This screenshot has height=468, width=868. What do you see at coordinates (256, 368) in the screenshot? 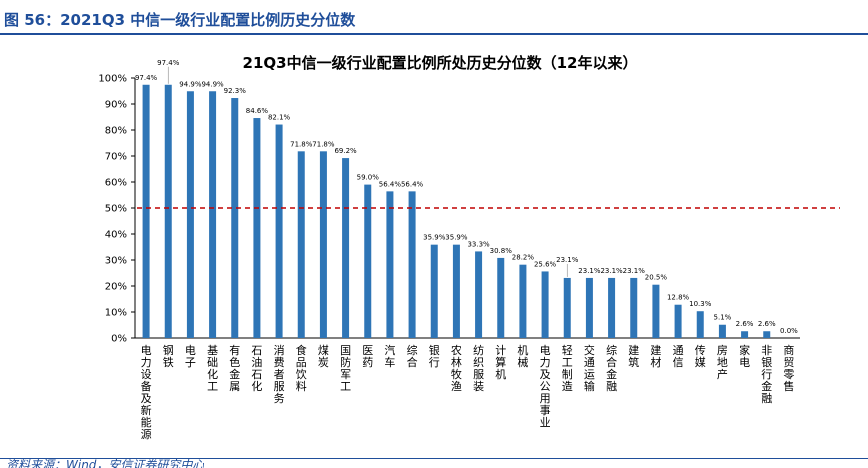
I see `category-label: 石油石化` at bounding box center [256, 368].